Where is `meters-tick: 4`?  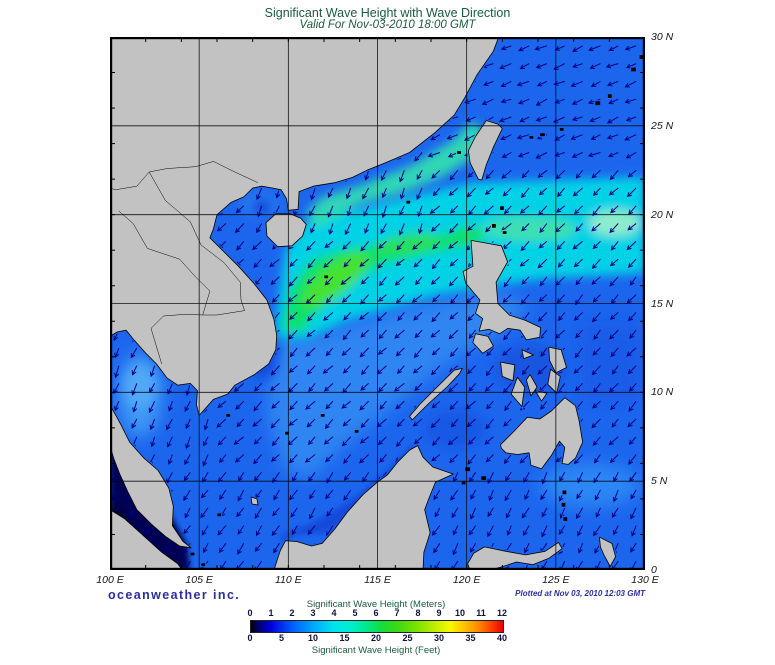 meters-tick: 4 is located at coordinates (334, 613).